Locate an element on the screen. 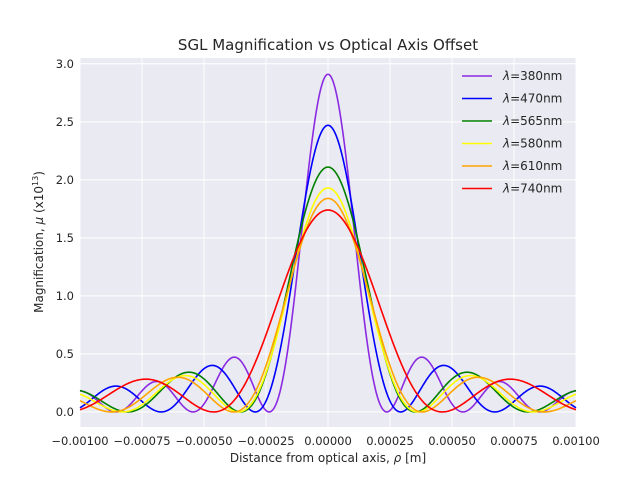  y-tick-label-2: 1.0 is located at coordinates (65, 296).